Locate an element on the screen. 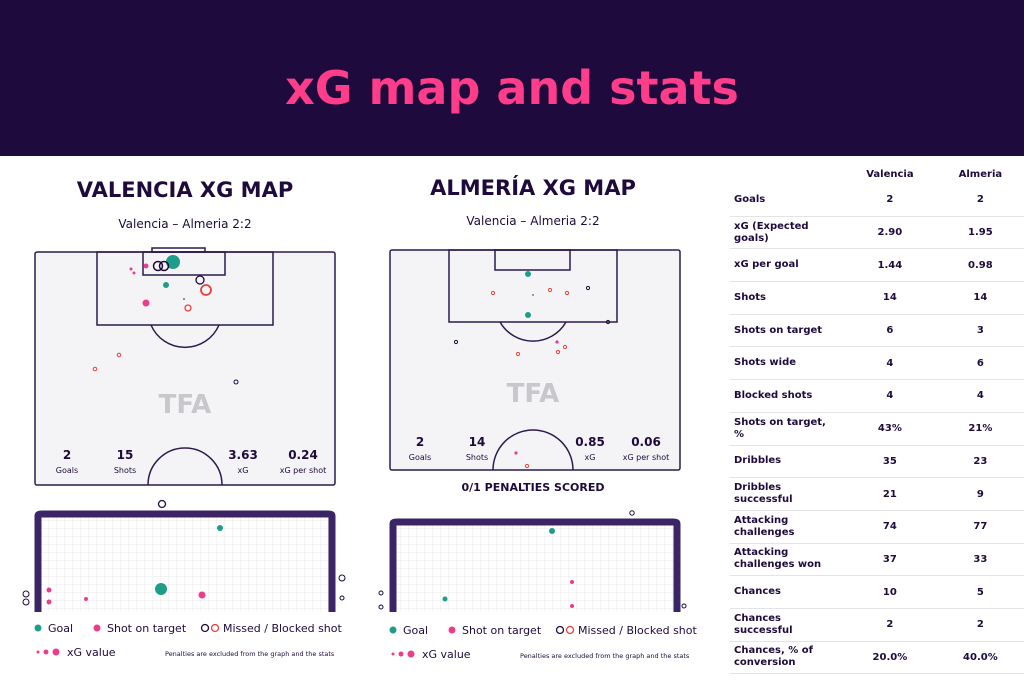 The height and width of the screenshot is (683, 1024). table-row: xG per goal 1.44 0.98 is located at coordinates (877, 265).